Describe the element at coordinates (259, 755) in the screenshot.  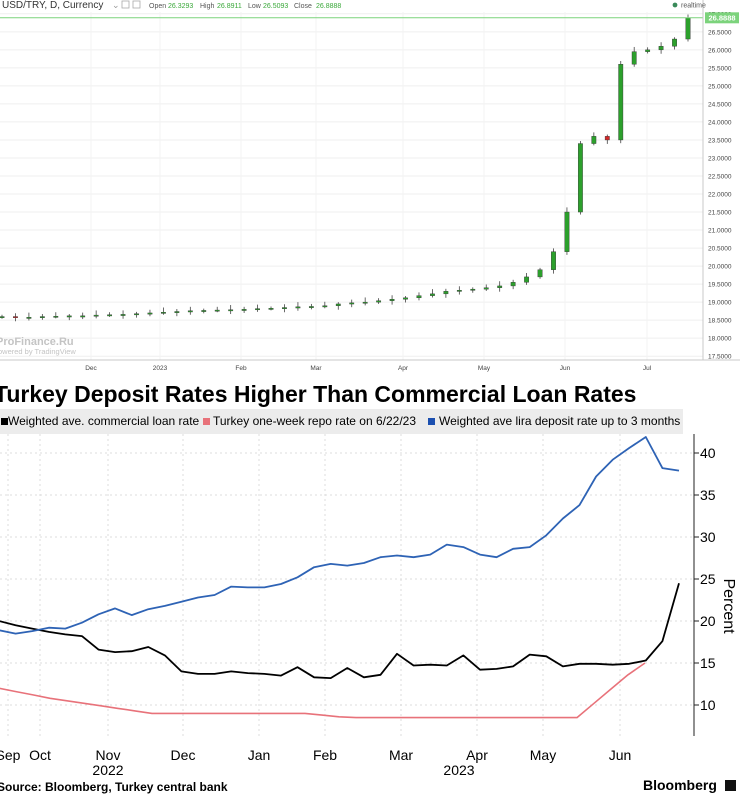
I see `x-tick-label: Jan` at that location.